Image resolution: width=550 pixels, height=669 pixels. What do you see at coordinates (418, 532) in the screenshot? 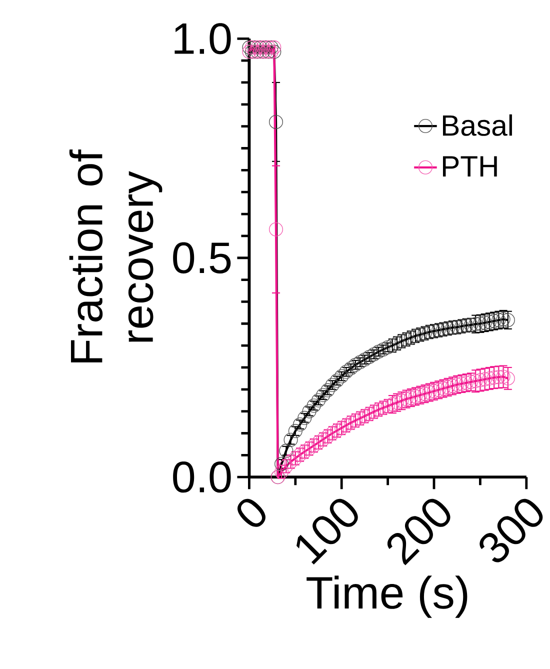
I see `x-tick-label: 200` at bounding box center [418, 532].